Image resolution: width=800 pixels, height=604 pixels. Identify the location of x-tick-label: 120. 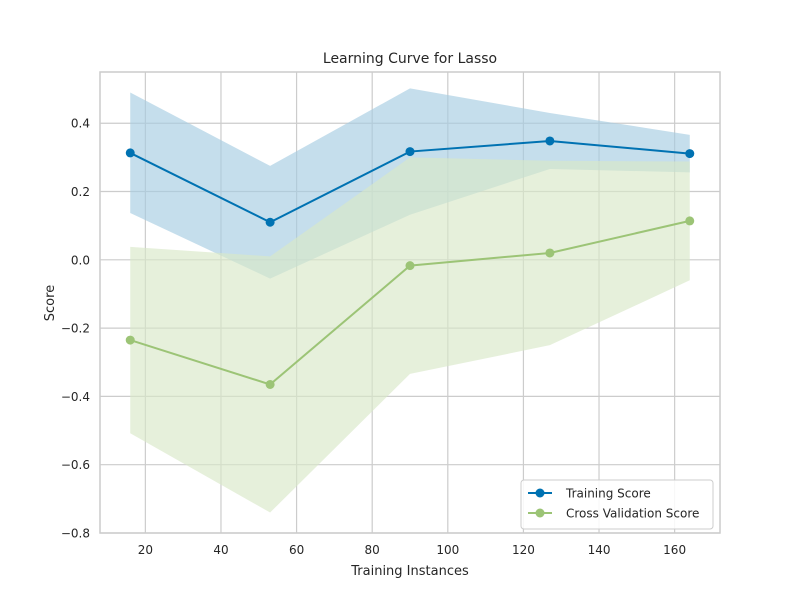
(523, 550).